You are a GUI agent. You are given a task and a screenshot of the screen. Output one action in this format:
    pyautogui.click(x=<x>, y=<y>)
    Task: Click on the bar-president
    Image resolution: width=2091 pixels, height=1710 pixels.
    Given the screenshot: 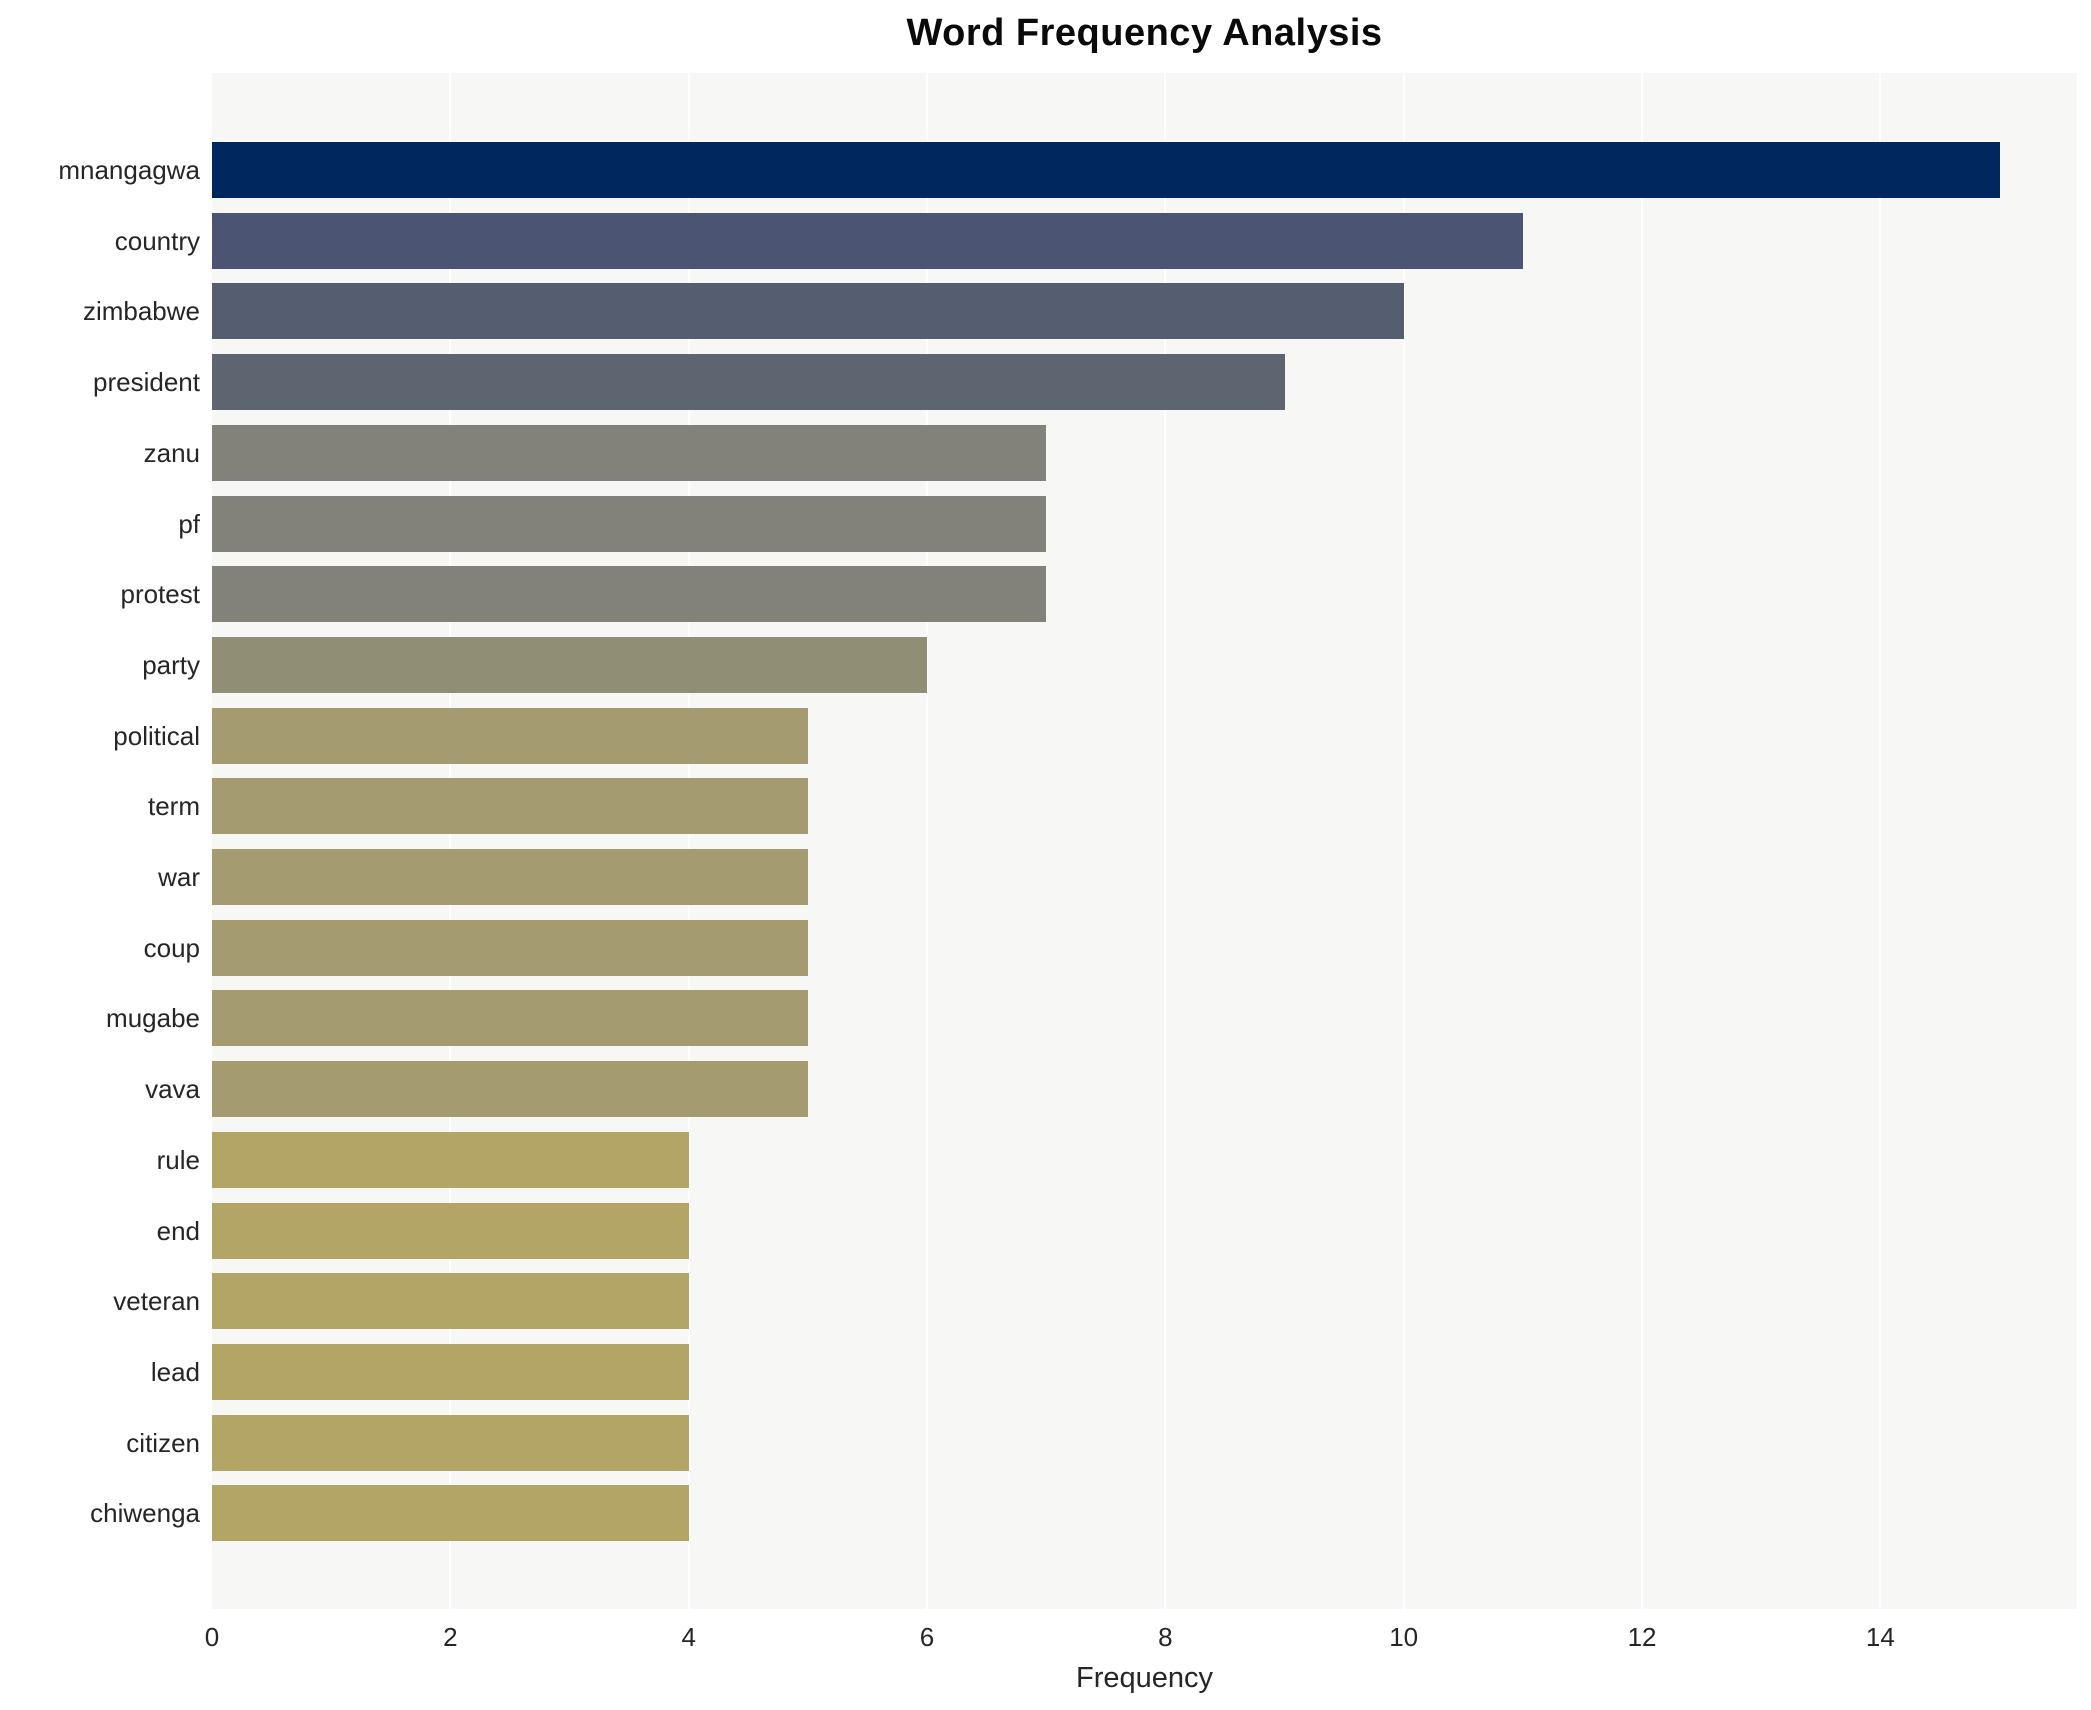 What is the action you would take?
    pyautogui.click(x=748, y=382)
    